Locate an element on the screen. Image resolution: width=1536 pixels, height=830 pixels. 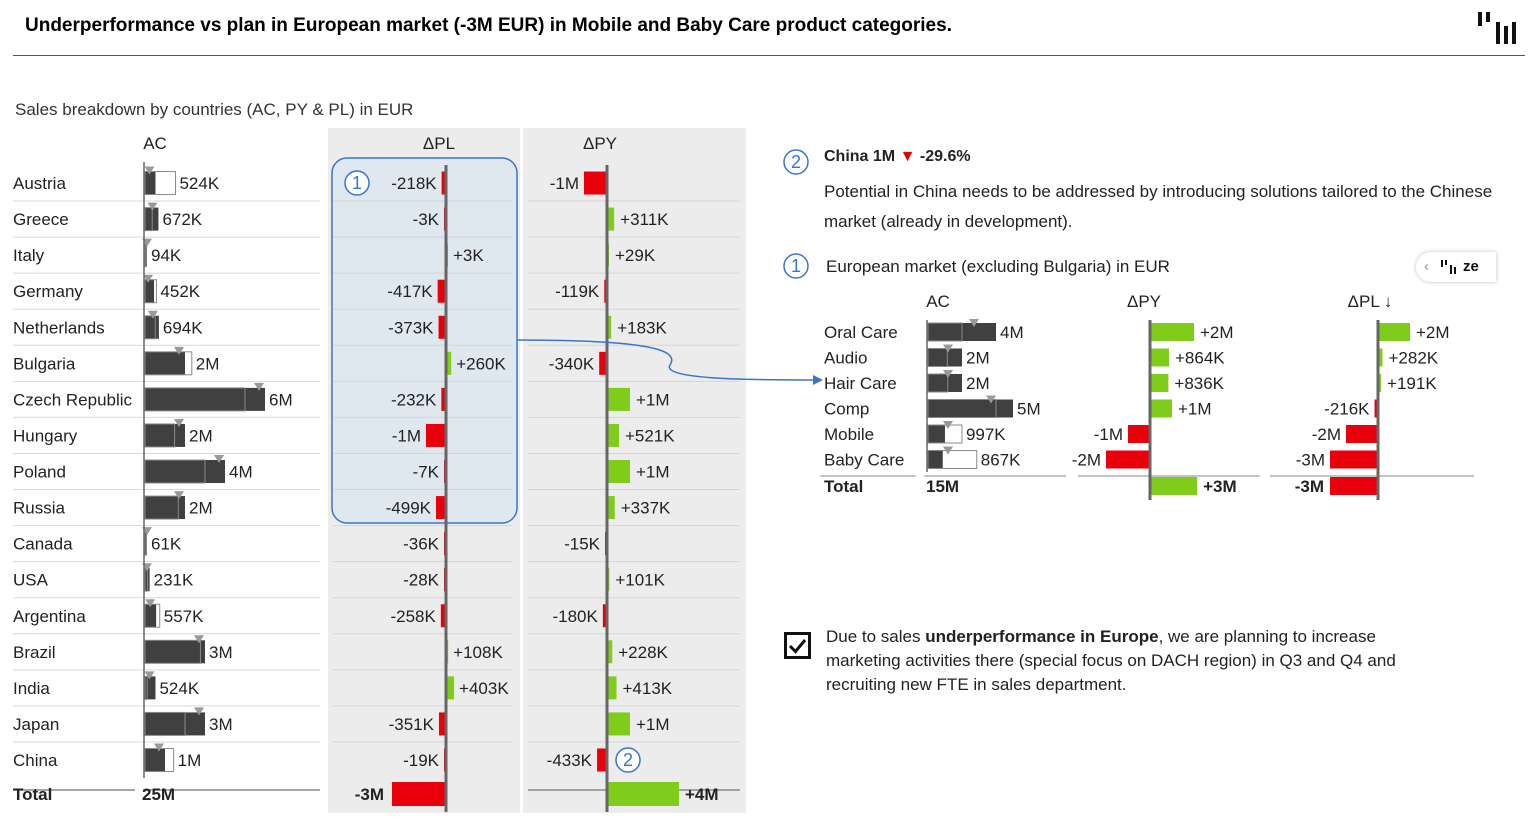
europe-dpy-data-label: +836K is located at coordinates (1199, 383).